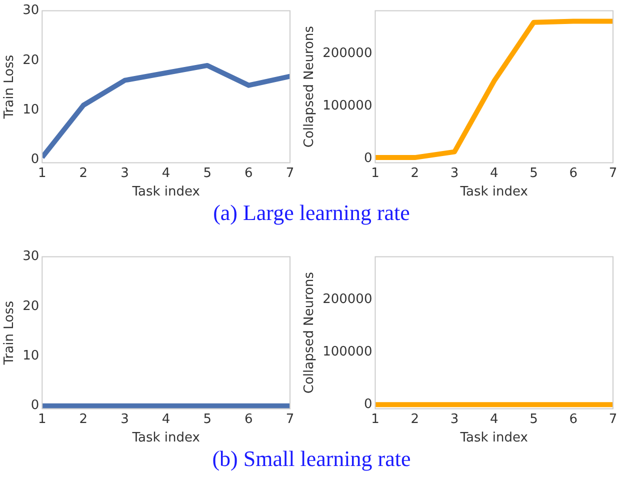 This screenshot has height=494, width=623. Describe the element at coordinates (311, 213) in the screenshot. I see `text: (a) Large learning rate` at that location.